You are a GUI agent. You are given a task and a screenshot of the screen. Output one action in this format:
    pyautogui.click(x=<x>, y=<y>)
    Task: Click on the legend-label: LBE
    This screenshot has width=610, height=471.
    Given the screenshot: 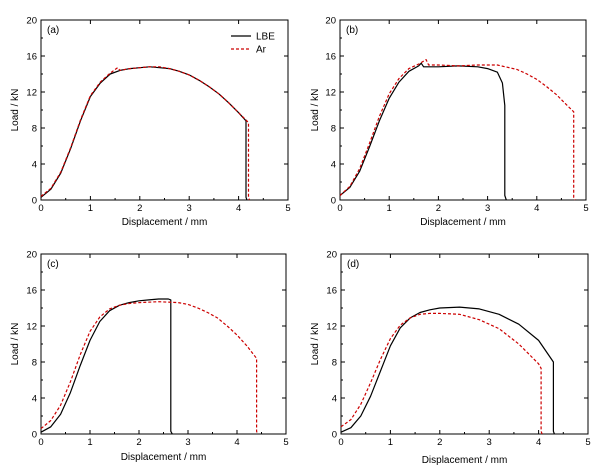 What is the action you would take?
    pyautogui.click(x=265, y=37)
    